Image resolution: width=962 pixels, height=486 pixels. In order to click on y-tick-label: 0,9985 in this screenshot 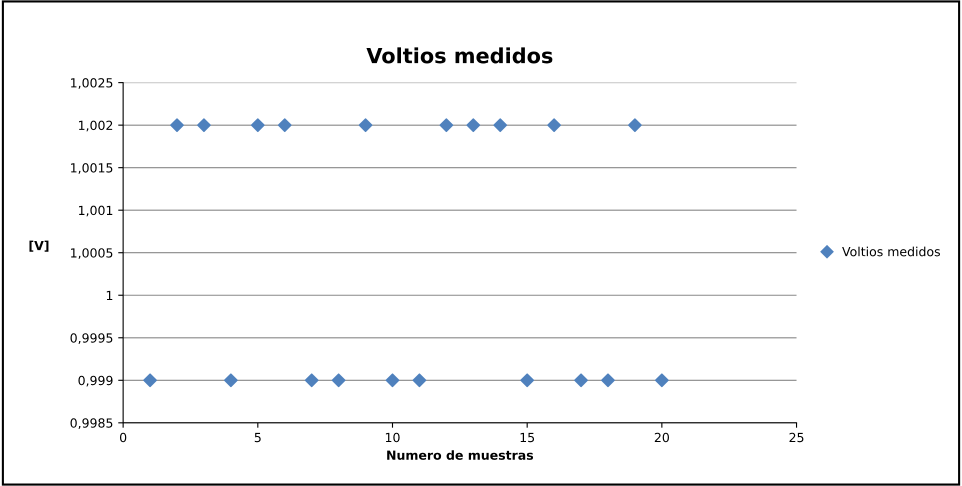, I will do `click(91, 424)`.